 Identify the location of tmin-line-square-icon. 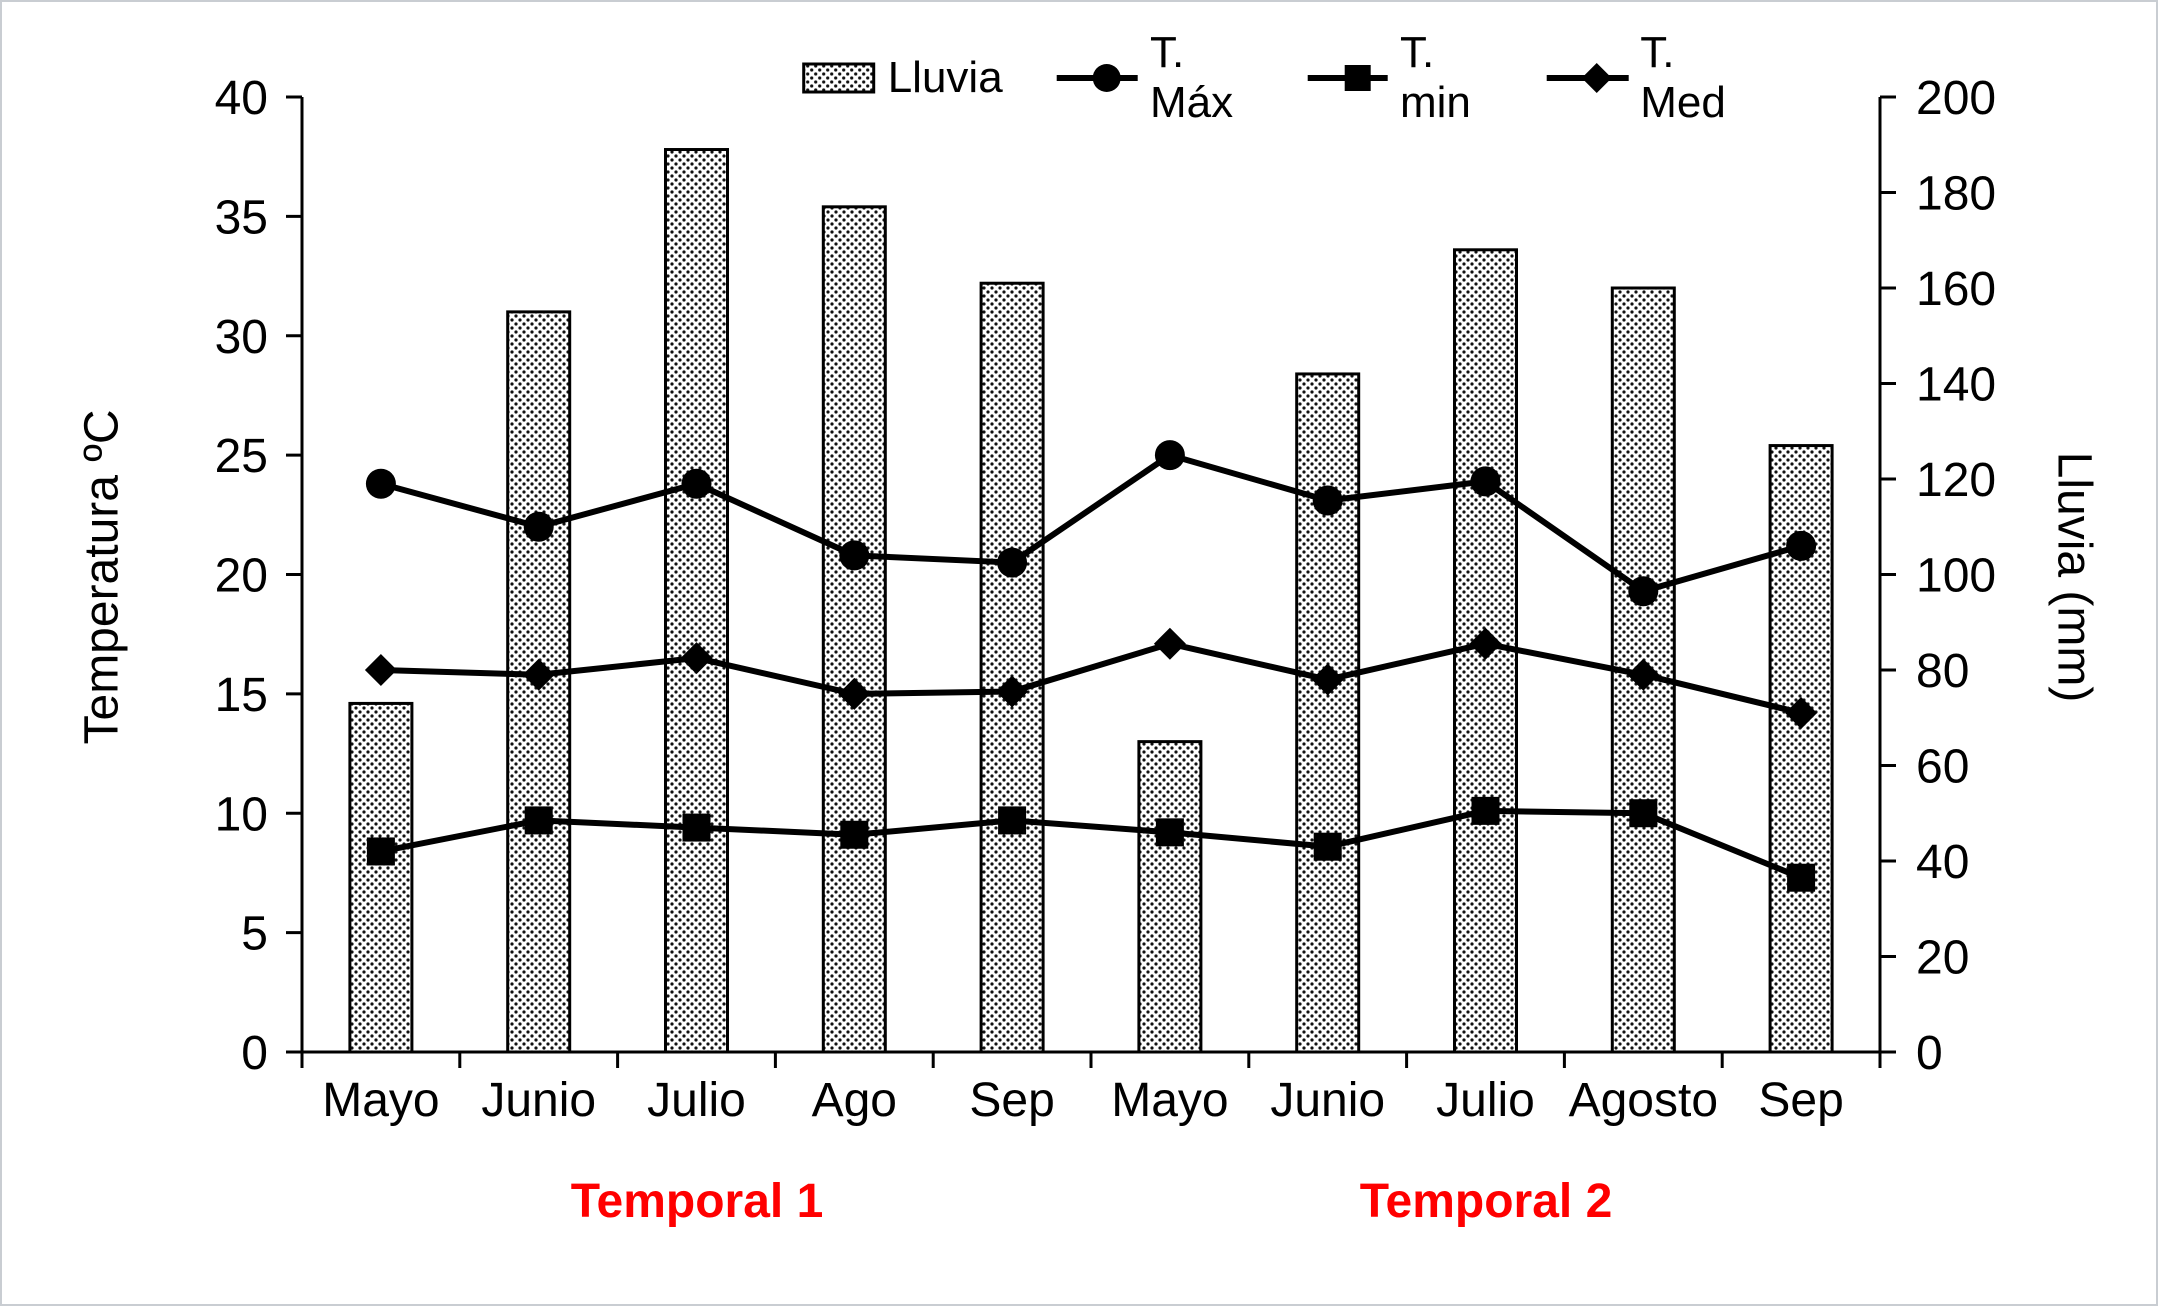
(1347, 78).